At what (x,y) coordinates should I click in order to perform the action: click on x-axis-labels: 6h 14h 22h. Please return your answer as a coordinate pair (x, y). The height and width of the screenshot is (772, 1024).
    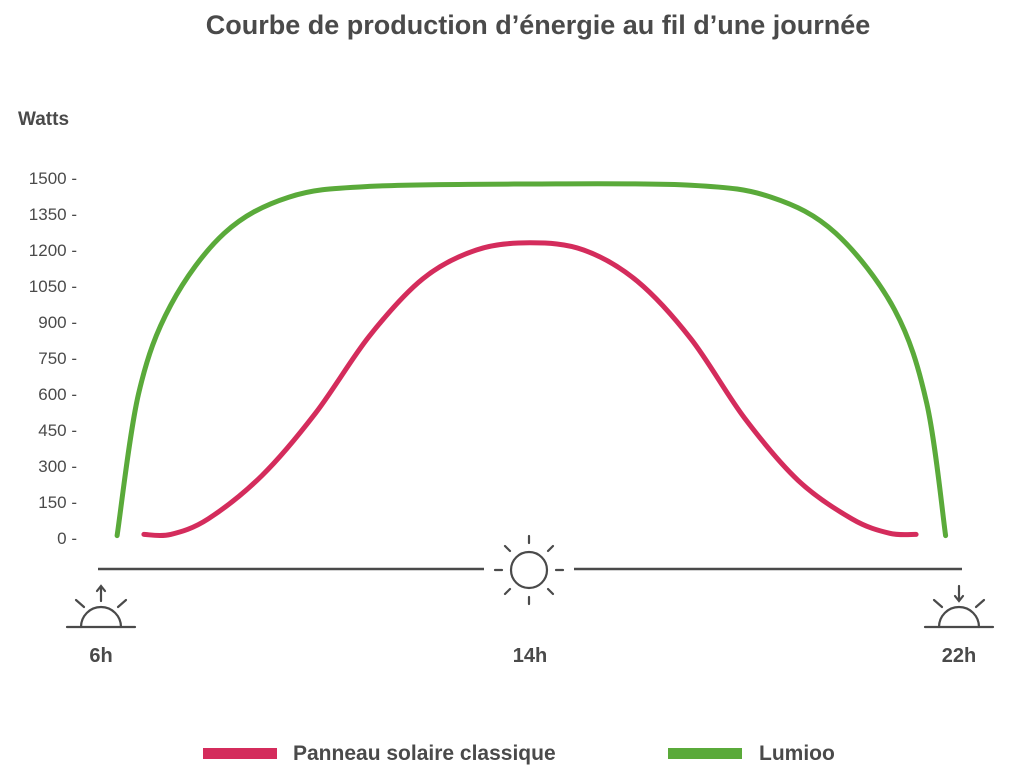
    Looking at the image, I should click on (532, 656).